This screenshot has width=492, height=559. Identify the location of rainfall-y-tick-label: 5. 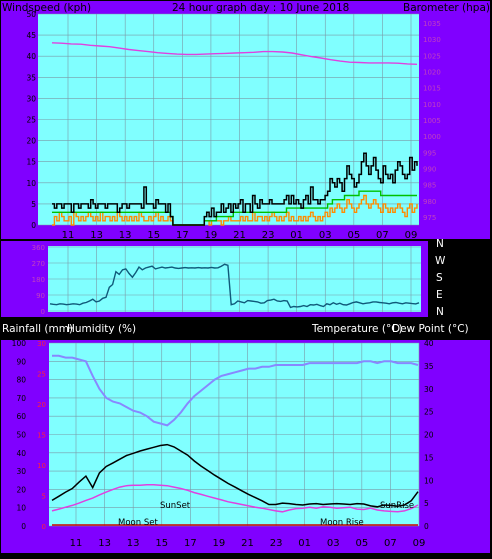
(44, 497).